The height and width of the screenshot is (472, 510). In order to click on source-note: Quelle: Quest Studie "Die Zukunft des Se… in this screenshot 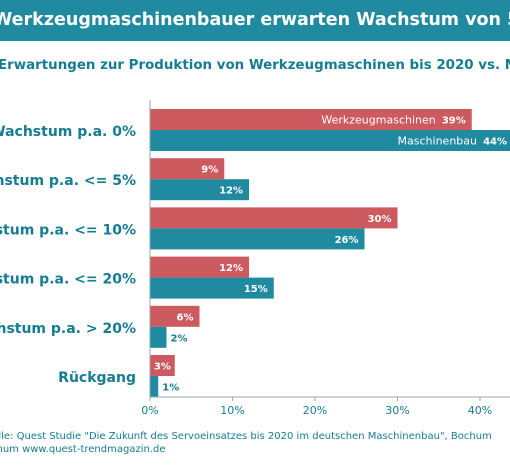, I will do `click(255, 443)`.